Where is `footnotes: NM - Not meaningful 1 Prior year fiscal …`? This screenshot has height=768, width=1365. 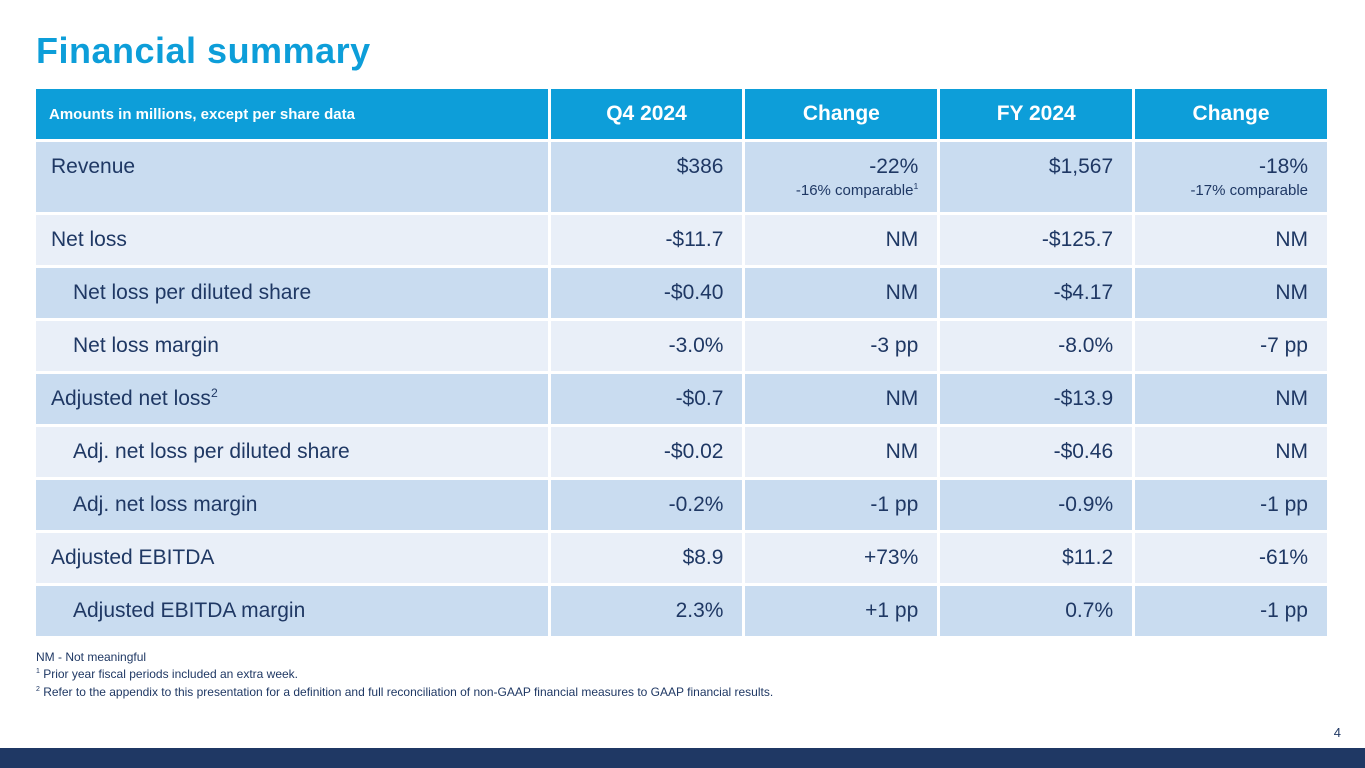 footnotes: NM - Not meaningful 1 Prior year fiscal … is located at coordinates (700, 675).